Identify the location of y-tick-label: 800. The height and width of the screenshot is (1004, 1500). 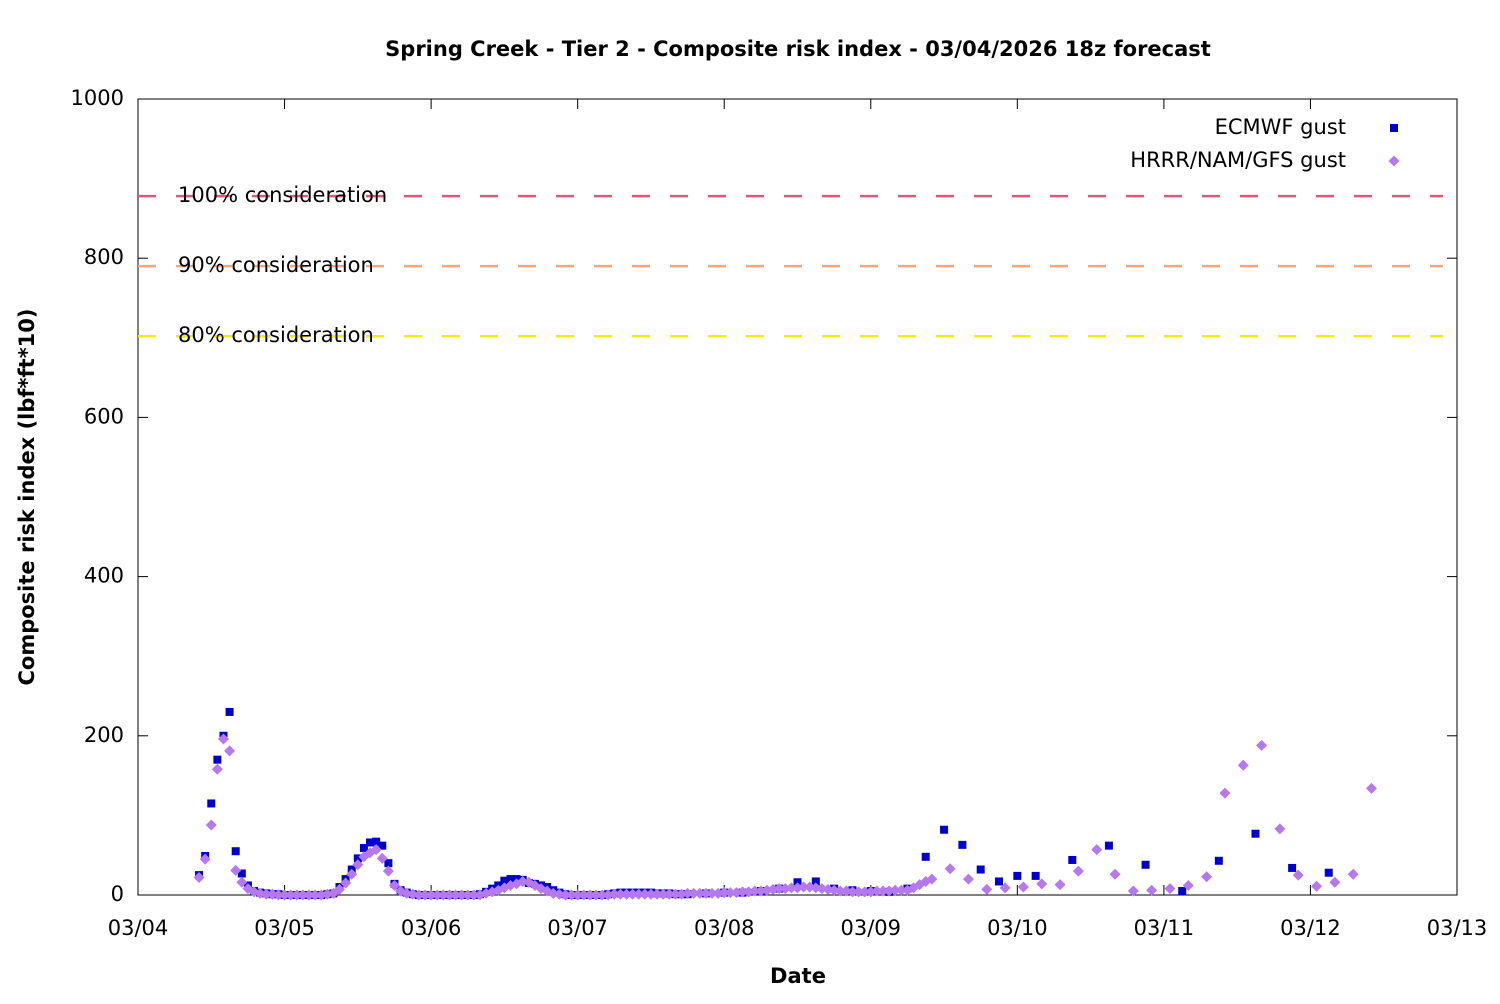
(104, 257).